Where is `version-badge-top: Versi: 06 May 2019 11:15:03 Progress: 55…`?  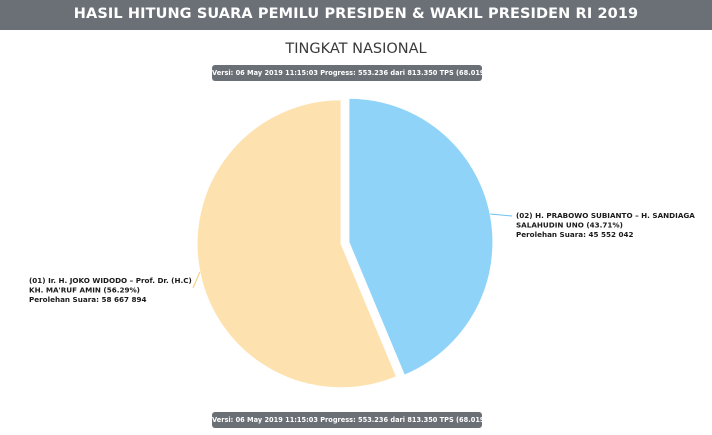
version-badge-top: Versi: 06 May 2019 11:15:03 Progress: 55… is located at coordinates (347, 73).